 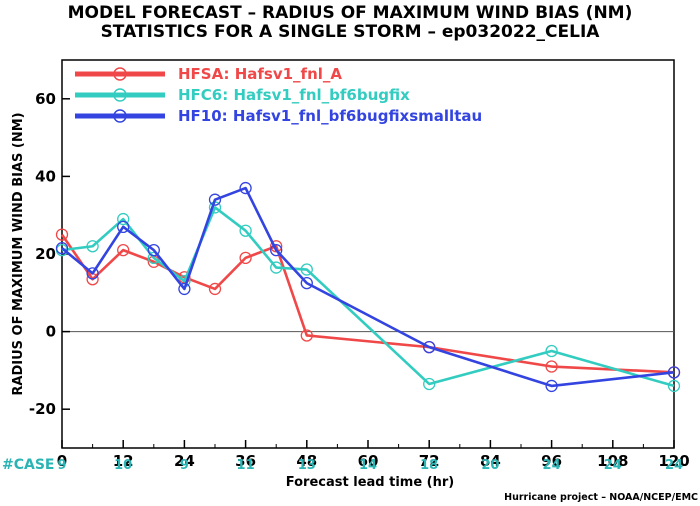 I want to click on y-tick-label: 40, so click(x=45, y=176).